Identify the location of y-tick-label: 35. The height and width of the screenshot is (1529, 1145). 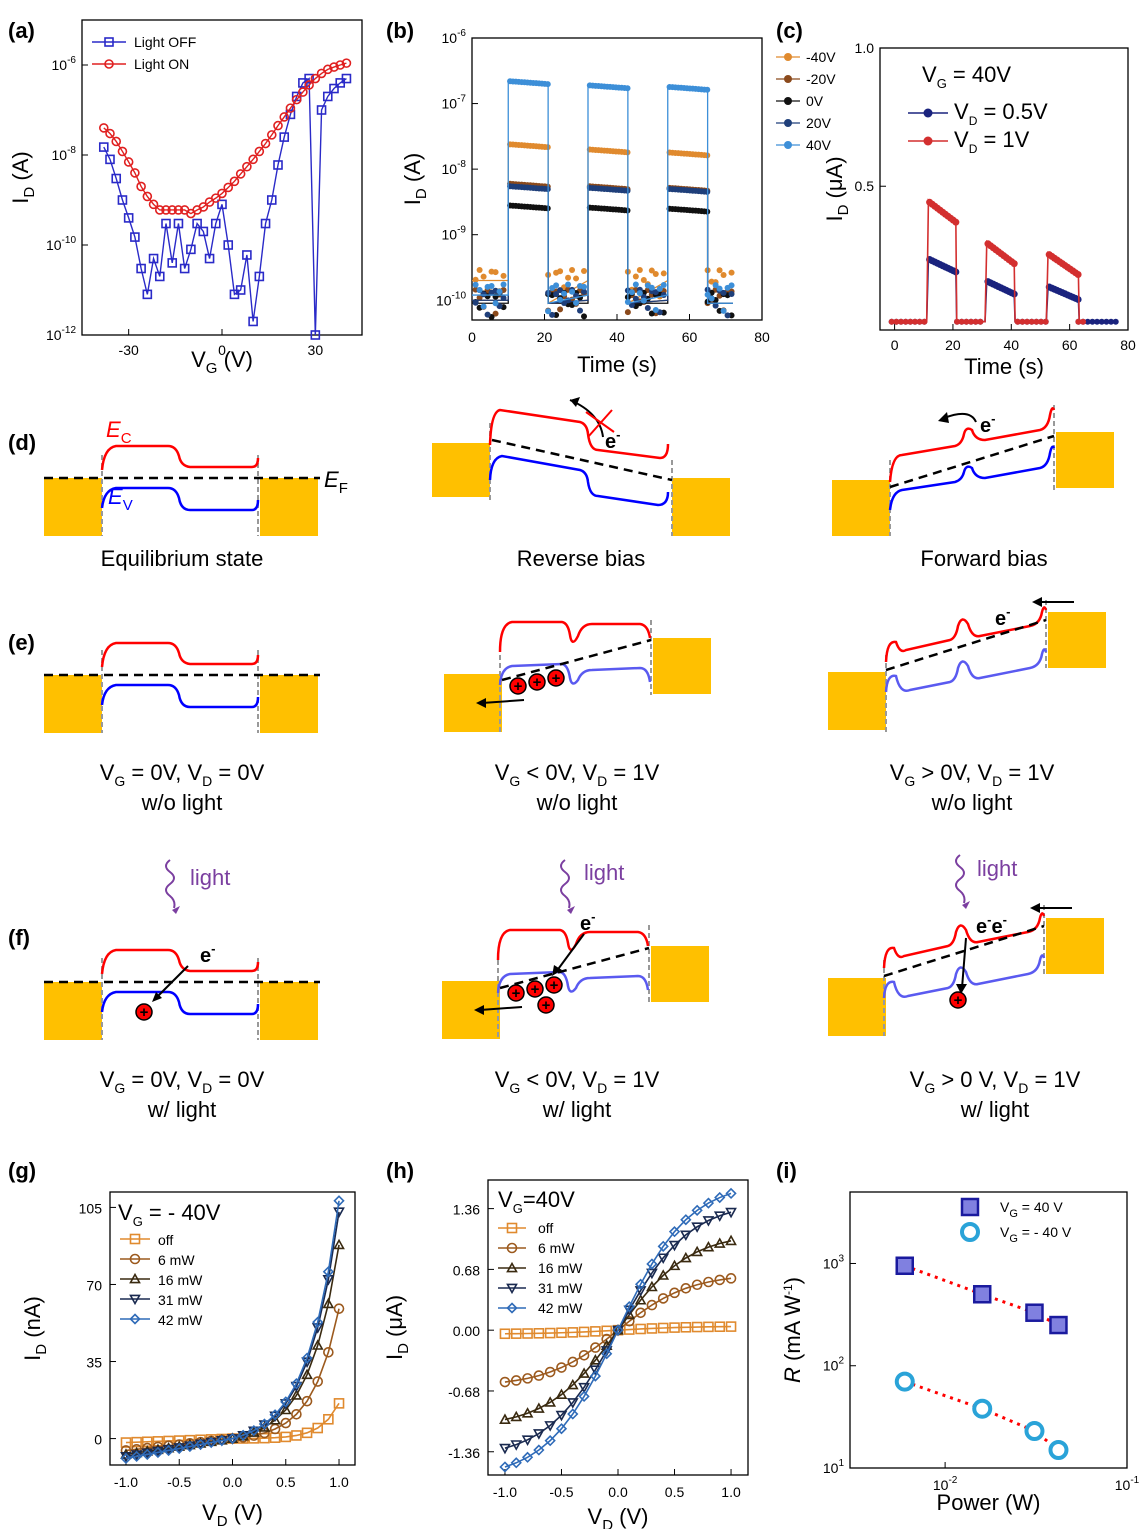
(94, 1363).